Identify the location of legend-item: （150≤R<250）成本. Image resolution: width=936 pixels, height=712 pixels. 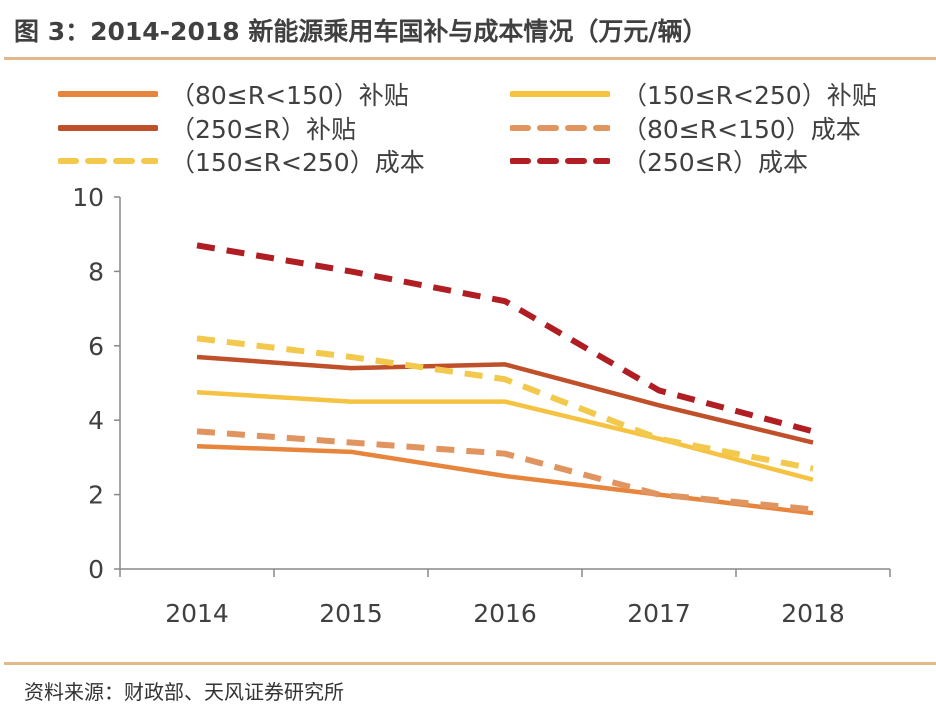
(241, 161).